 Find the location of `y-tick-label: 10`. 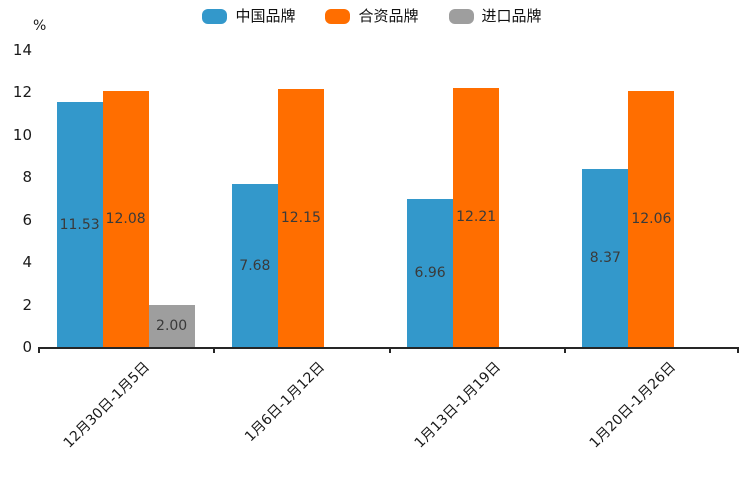

y-tick-label: 10 is located at coordinates (22, 134).